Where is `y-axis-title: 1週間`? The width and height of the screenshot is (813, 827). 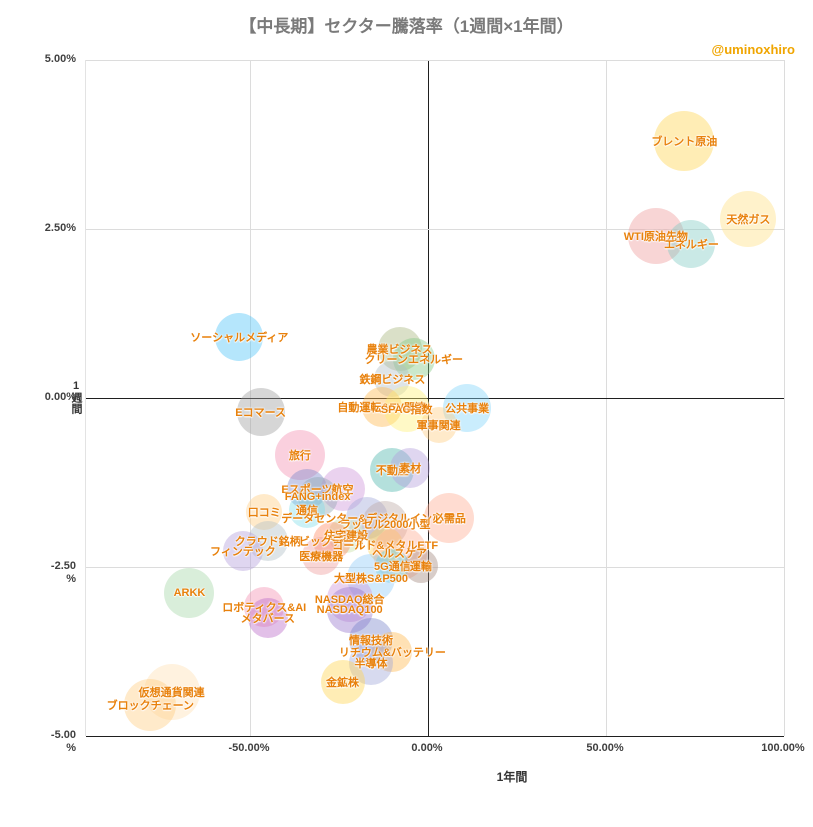
y-axis-title: 1週間 is located at coordinates (76, 397).